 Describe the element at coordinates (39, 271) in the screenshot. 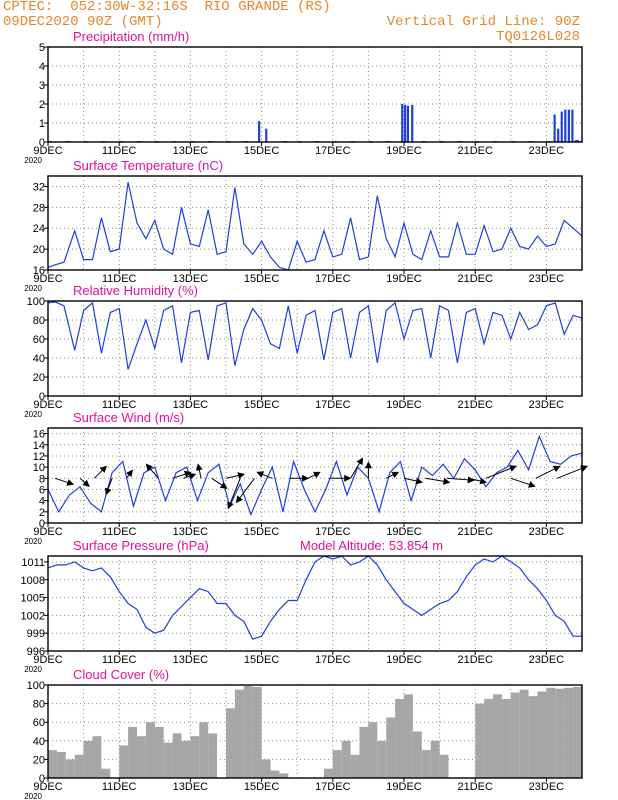

I see `y-tick-label: 16` at that location.